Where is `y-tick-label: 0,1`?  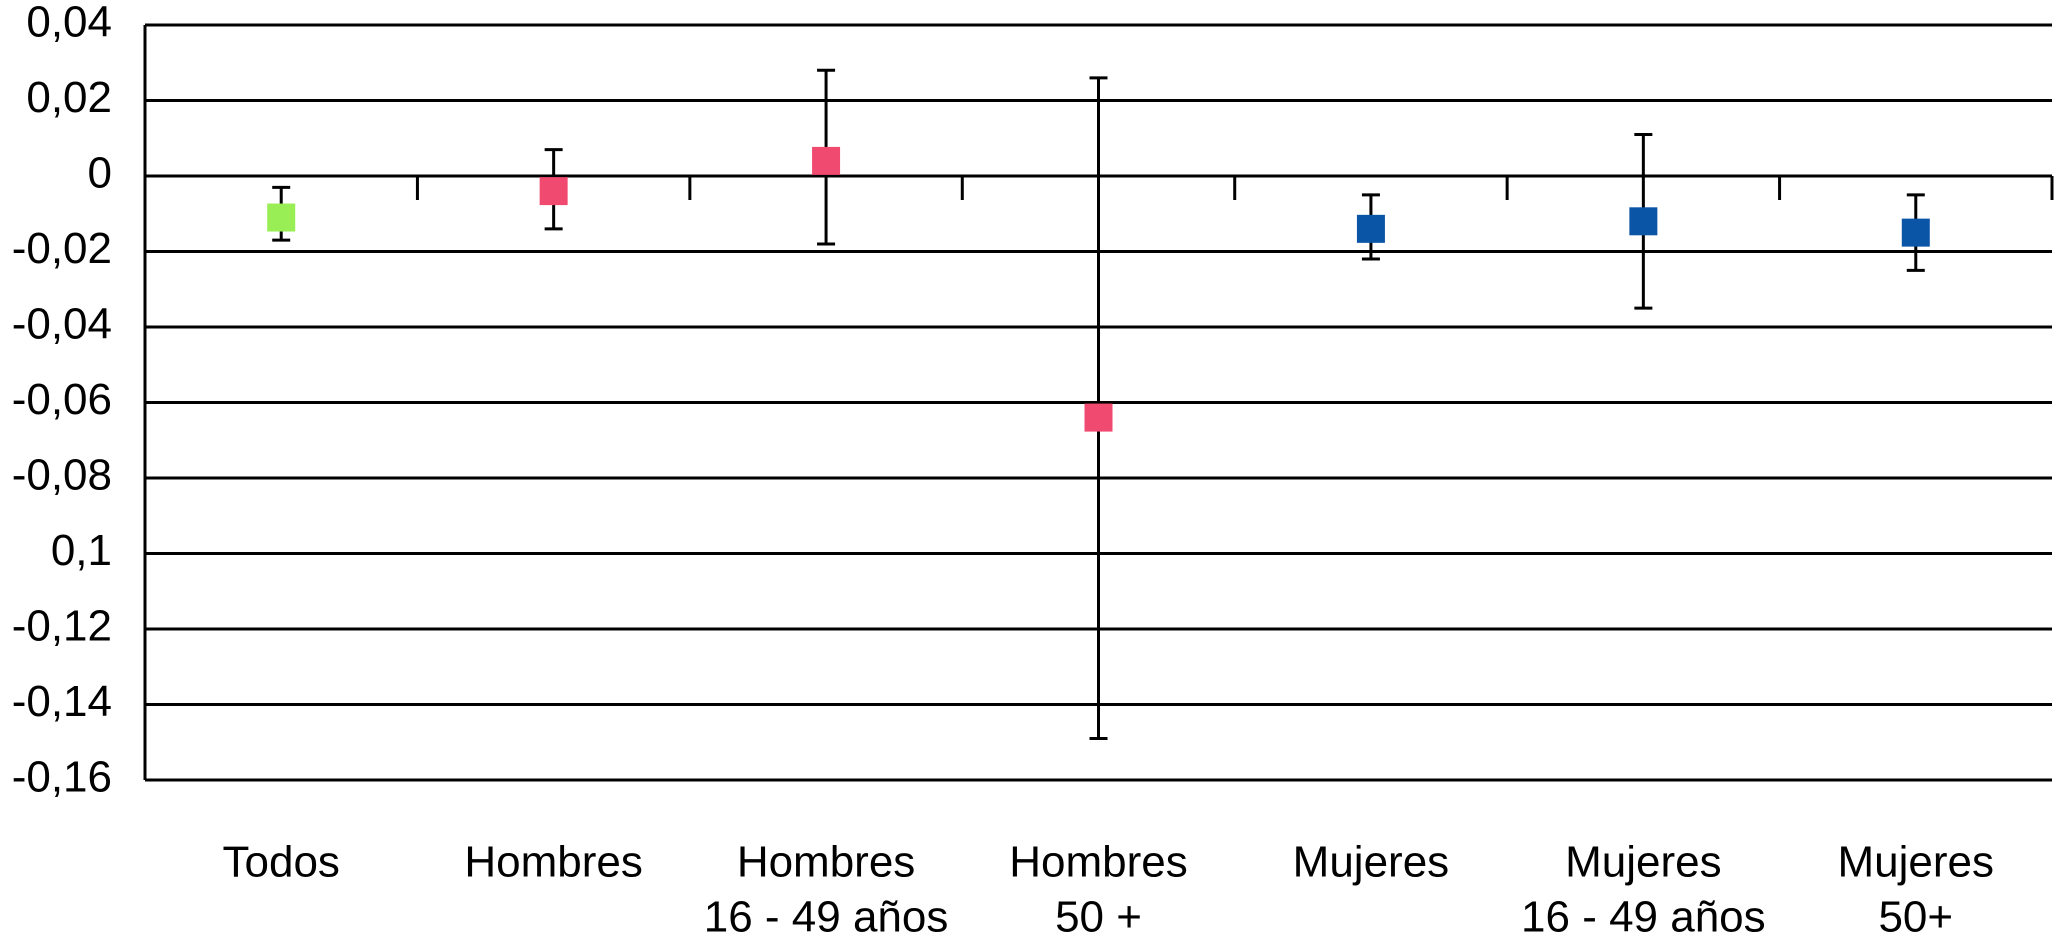 y-tick-label: 0,1 is located at coordinates (81, 550).